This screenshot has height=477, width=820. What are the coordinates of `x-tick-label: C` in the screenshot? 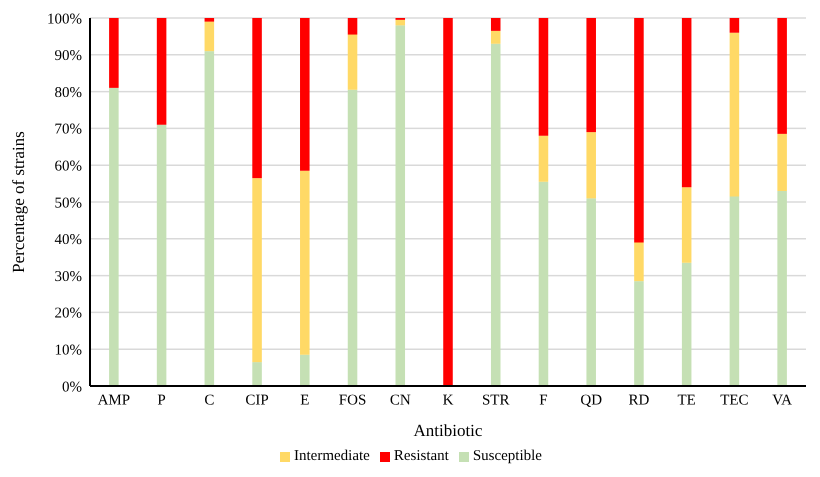 It's located at (209, 400).